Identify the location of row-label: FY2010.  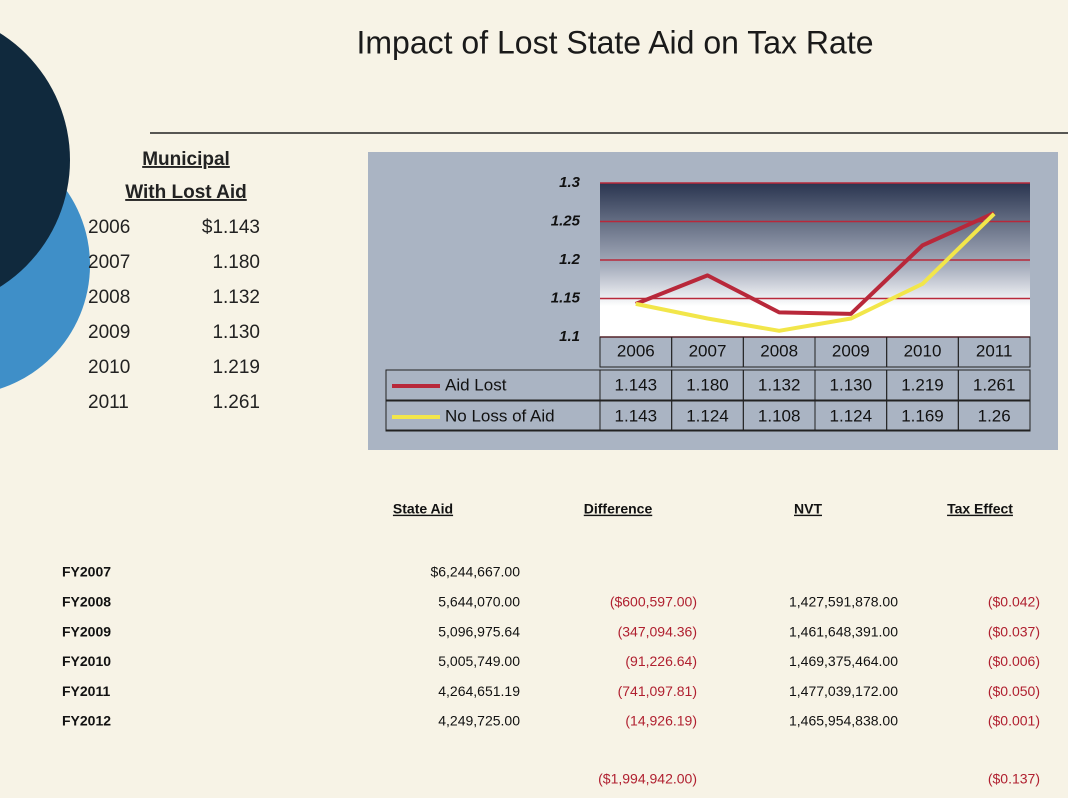
(86, 661).